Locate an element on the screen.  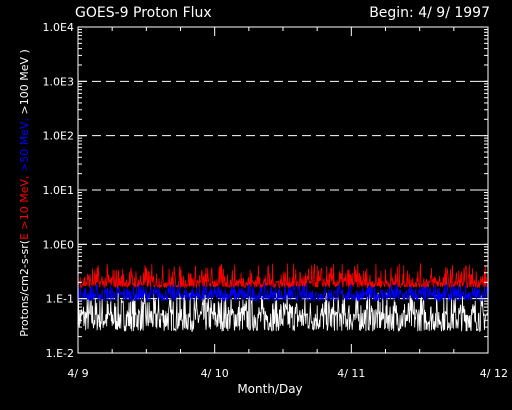
y-tick-label: 1.0E2 is located at coordinates (58, 136).